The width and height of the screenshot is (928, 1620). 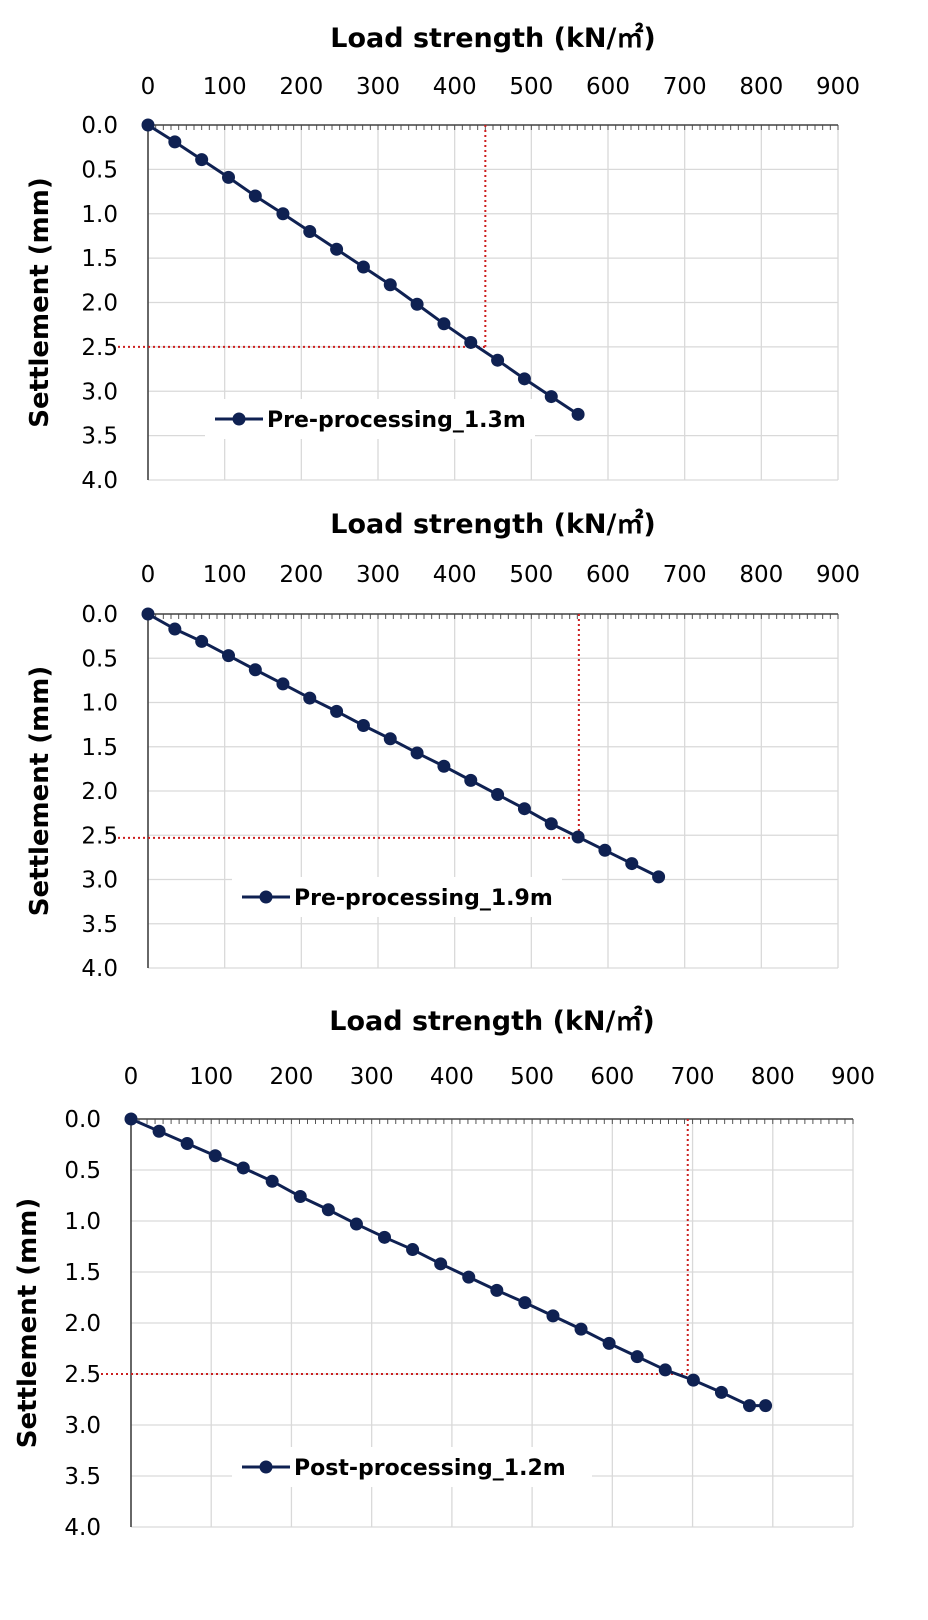 I want to click on series-line, so click(x=448, y=1262).